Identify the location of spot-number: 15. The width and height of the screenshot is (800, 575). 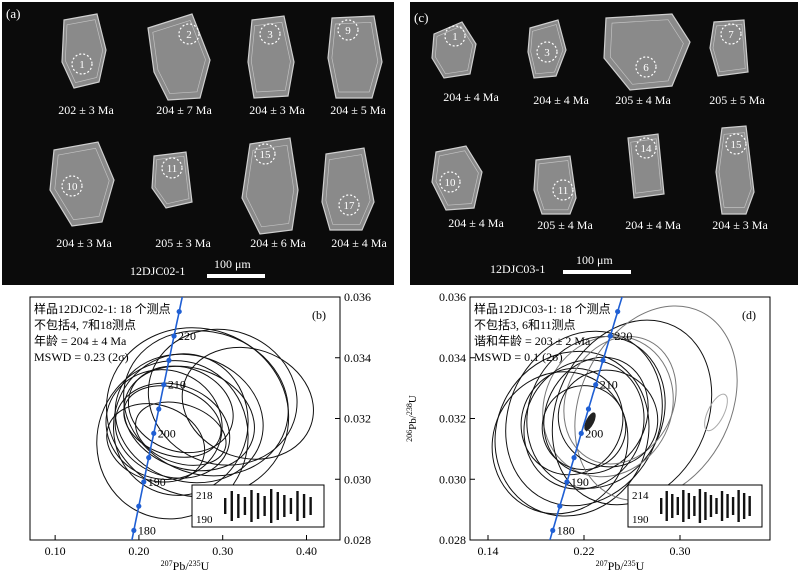
(737, 145).